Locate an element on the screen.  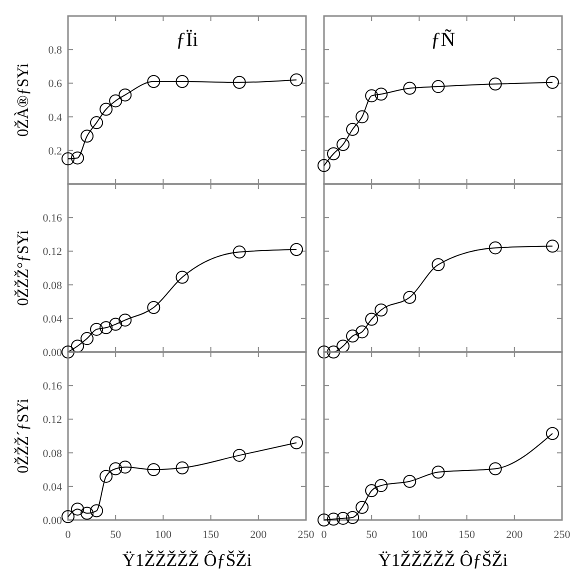
y-axis-title: 0ŽŽŽ°ƒSYi is located at coordinates (23, 268).